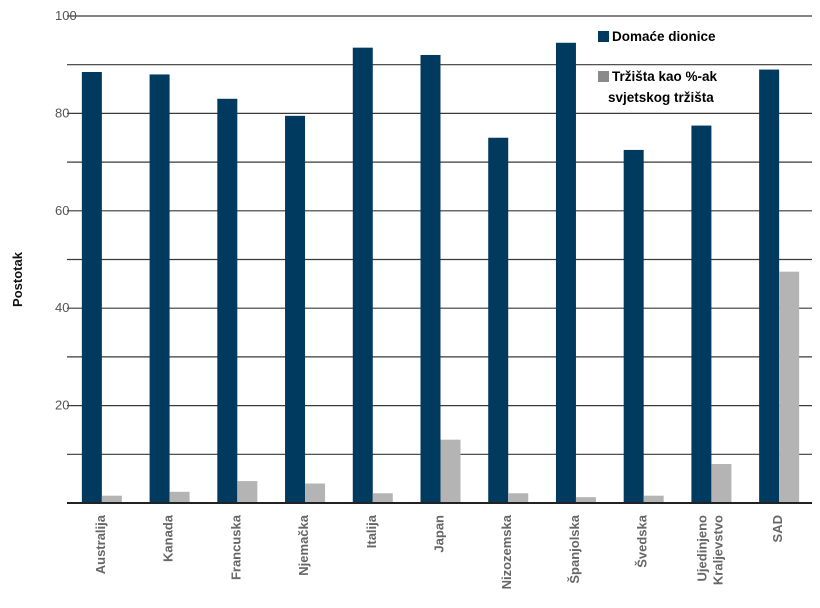  Describe the element at coordinates (663, 87) in the screenshot. I see `legend-label-world-share: Tržišta kao %-ak svjetskog tržišta` at that location.